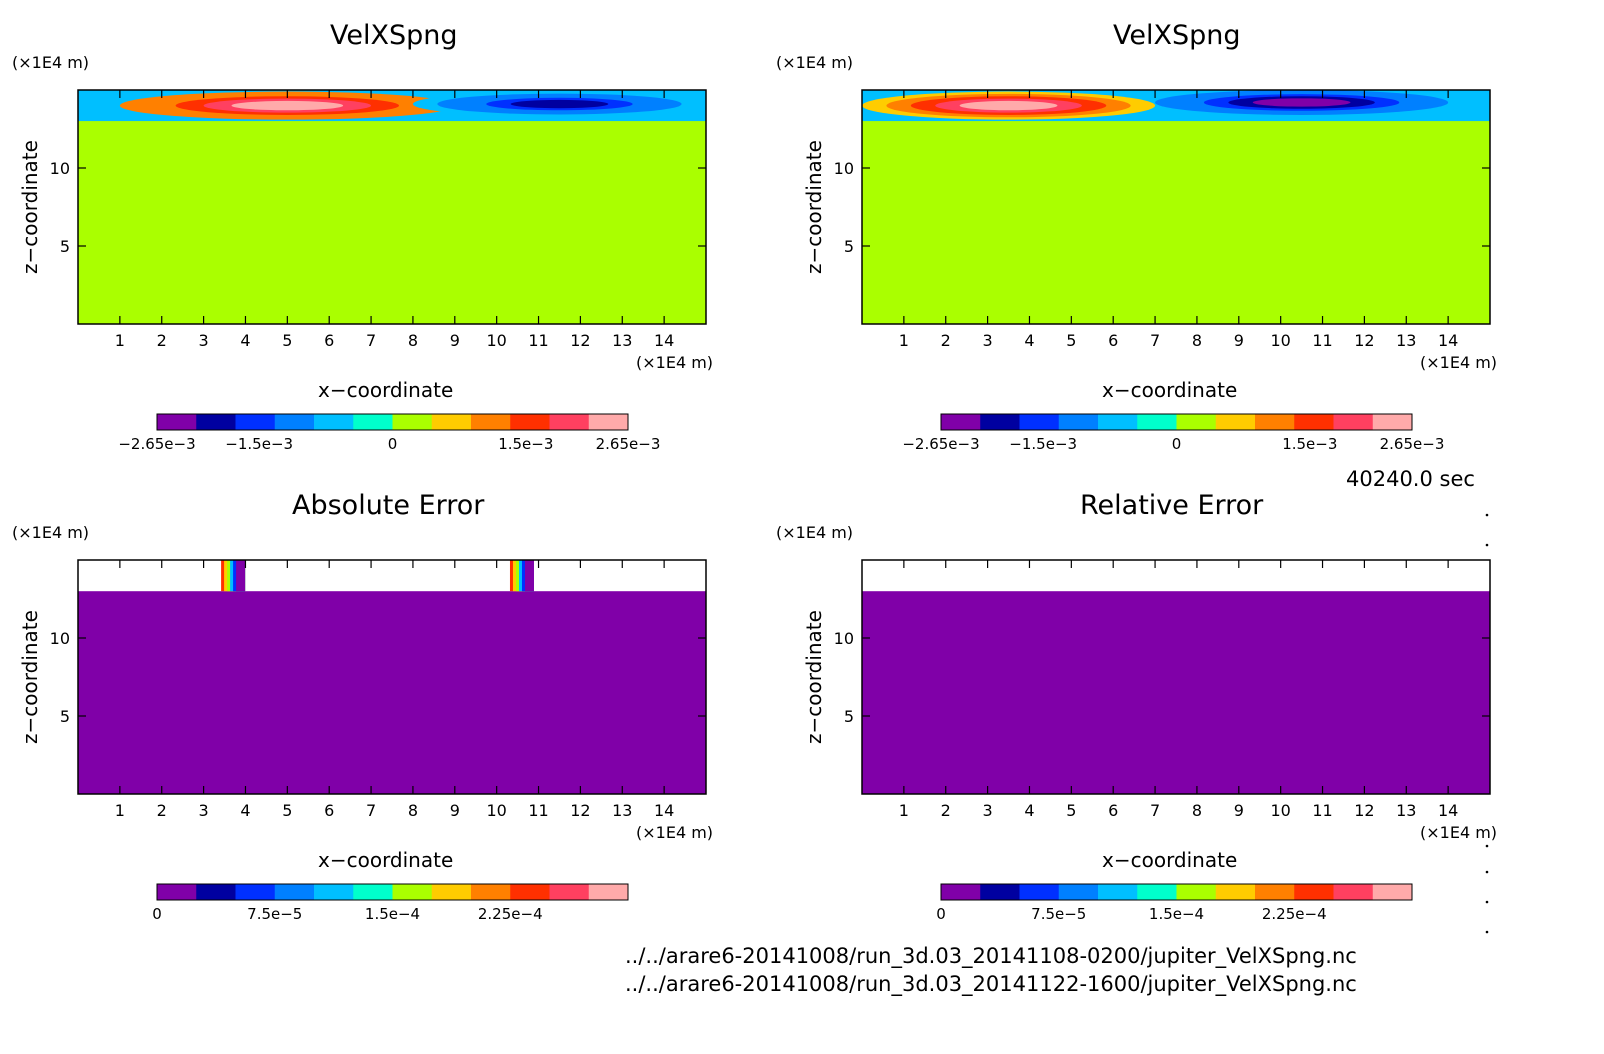 The width and height of the screenshot is (1604, 1054). I want to click on y-unit-rel-error: (×1E4 m), so click(815, 532).